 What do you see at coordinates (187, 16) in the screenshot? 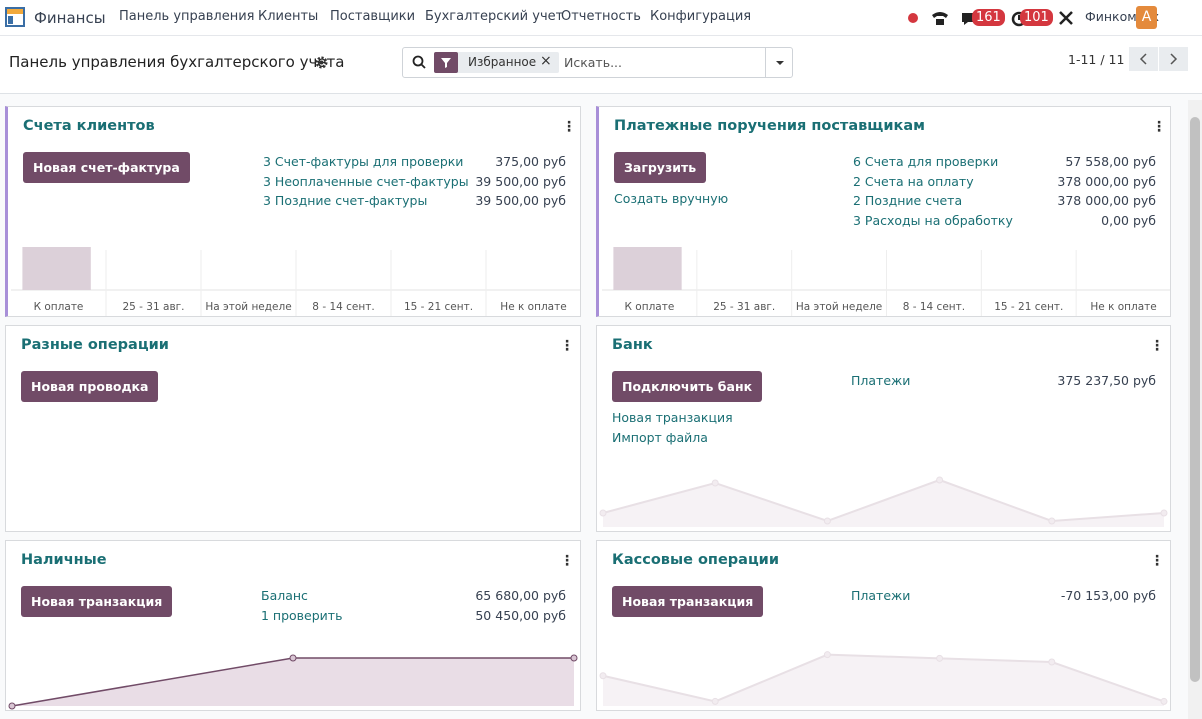
I see `menu-item: Панель управления` at bounding box center [187, 16].